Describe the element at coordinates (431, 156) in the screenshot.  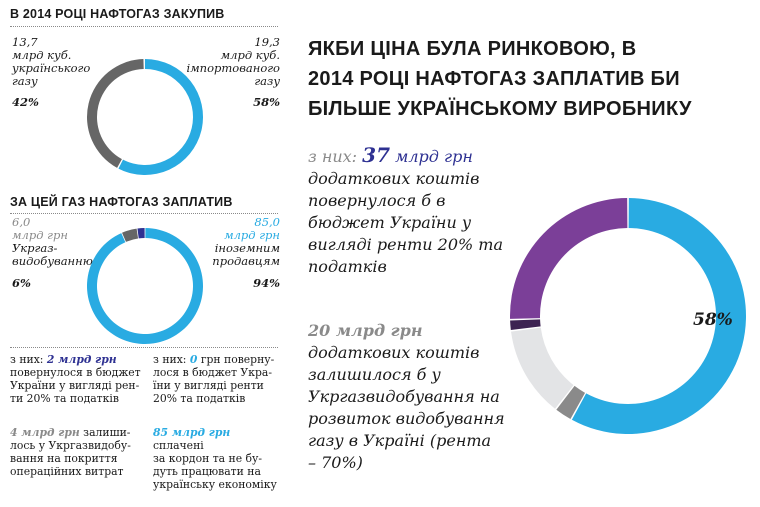
I see `p1-unit: млрд грн` at that location.